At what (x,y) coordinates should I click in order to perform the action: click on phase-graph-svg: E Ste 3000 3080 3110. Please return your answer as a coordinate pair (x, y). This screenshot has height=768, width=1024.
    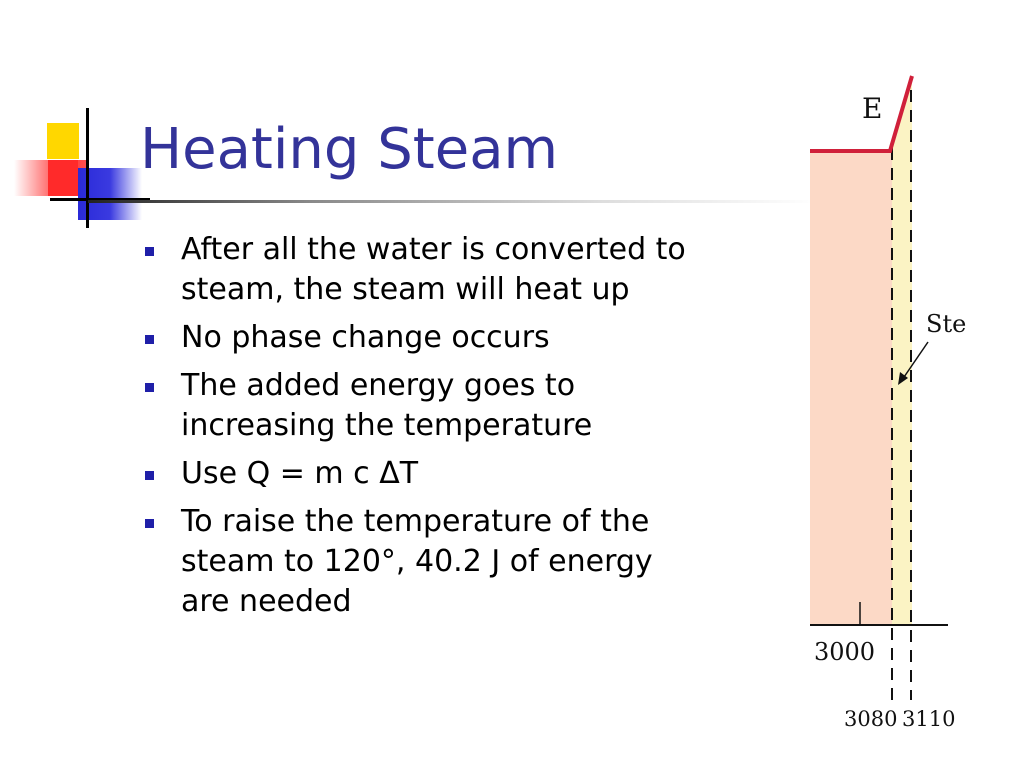
    Looking at the image, I should click on (888, 403).